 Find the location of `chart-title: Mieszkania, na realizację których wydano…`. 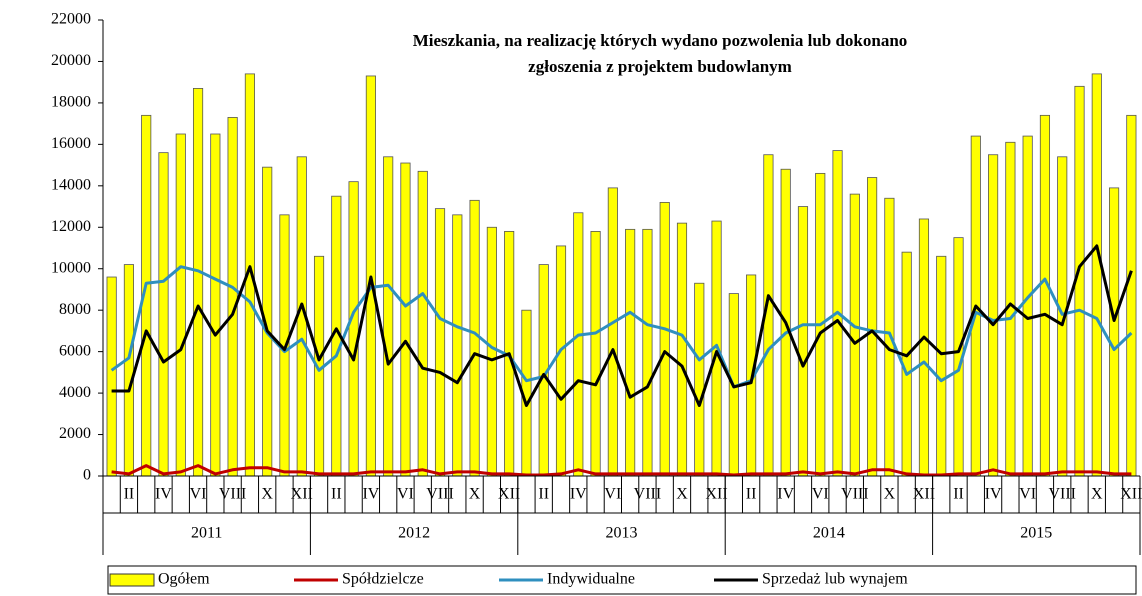

chart-title: Mieszkania, na realizację których wydano… is located at coordinates (660, 40).